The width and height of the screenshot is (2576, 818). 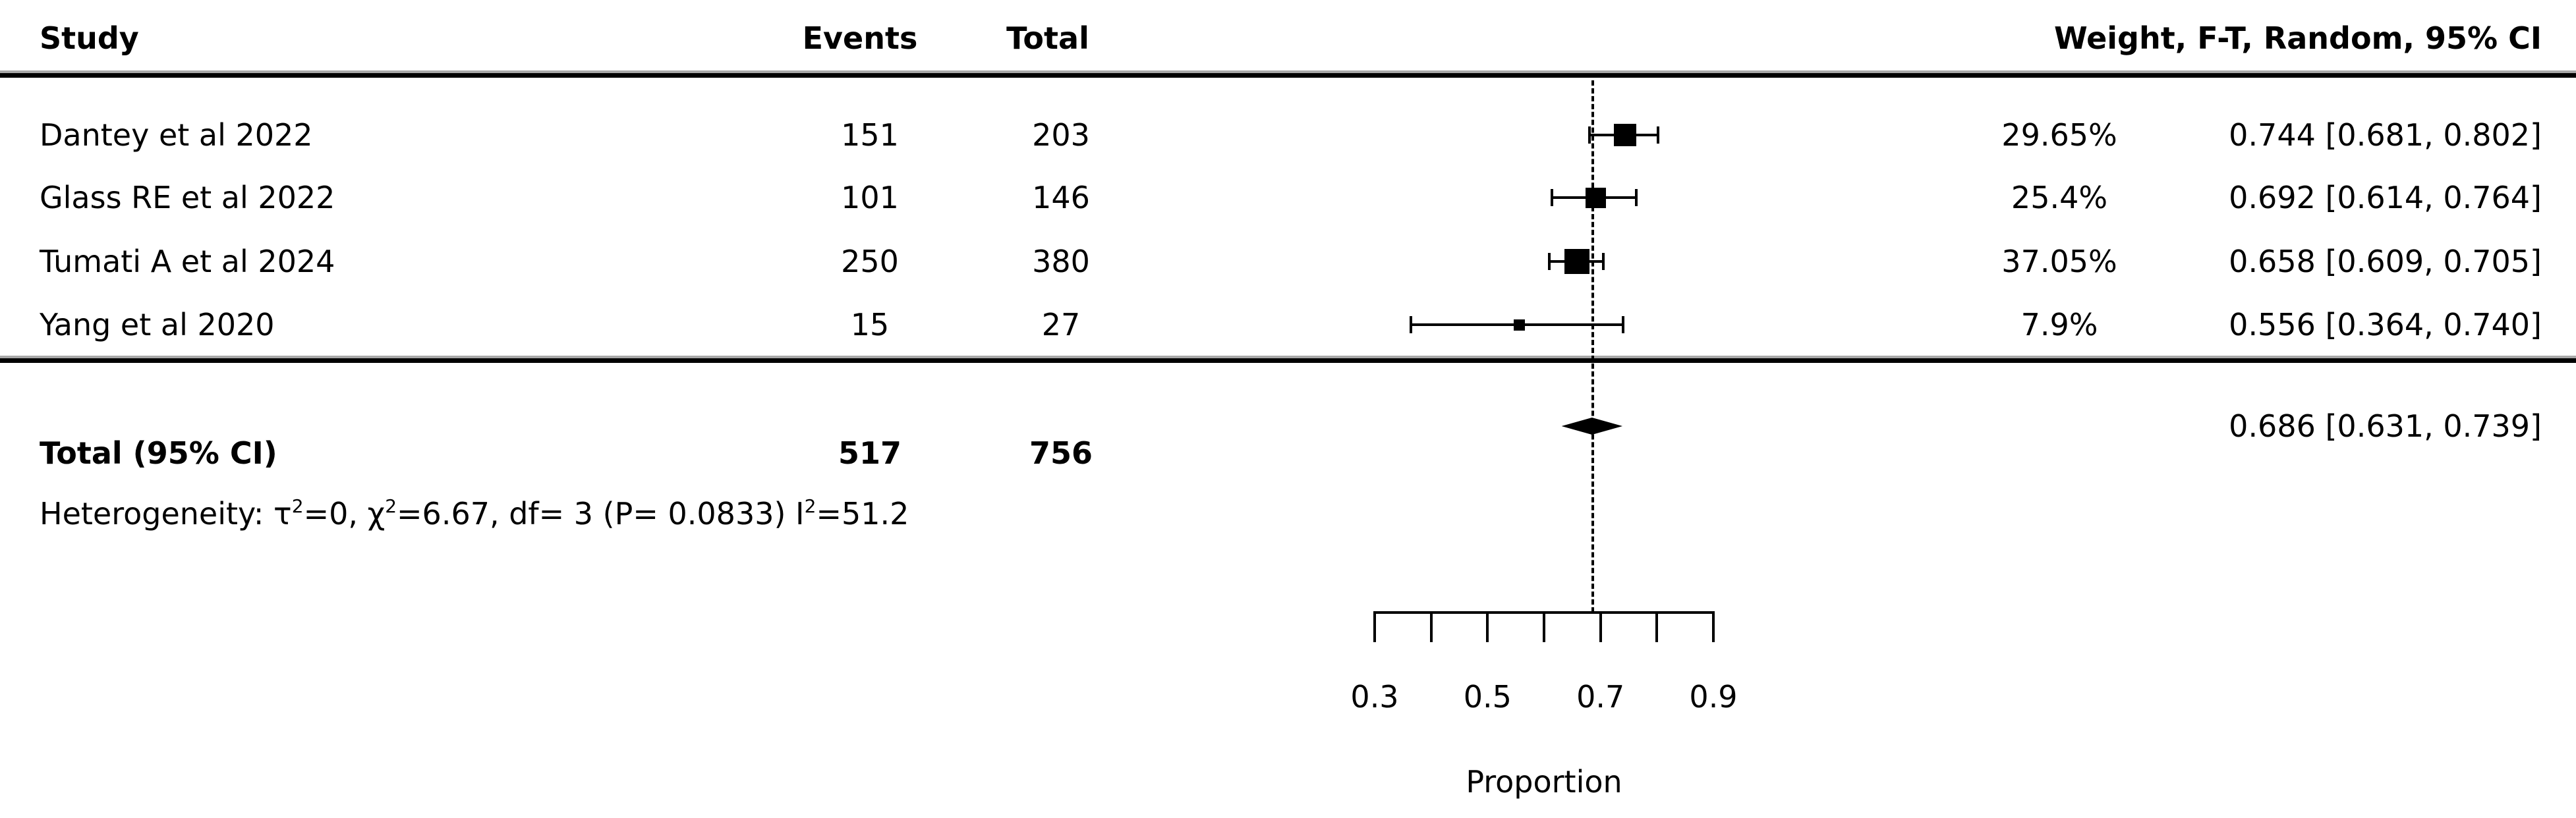 I want to click on column-header-events: Events, so click(x=860, y=38).